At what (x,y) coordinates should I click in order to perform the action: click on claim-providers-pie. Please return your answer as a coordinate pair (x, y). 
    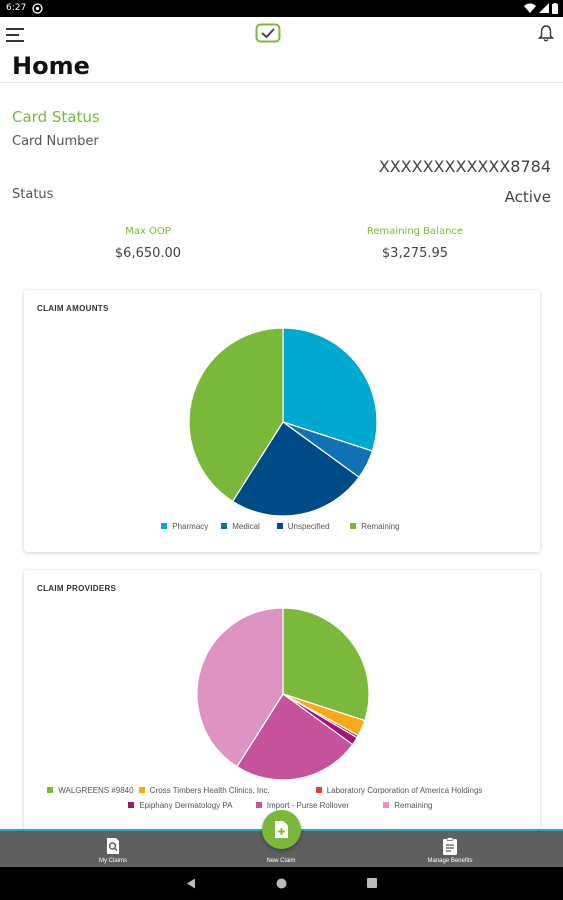
    Looking at the image, I should click on (283, 694).